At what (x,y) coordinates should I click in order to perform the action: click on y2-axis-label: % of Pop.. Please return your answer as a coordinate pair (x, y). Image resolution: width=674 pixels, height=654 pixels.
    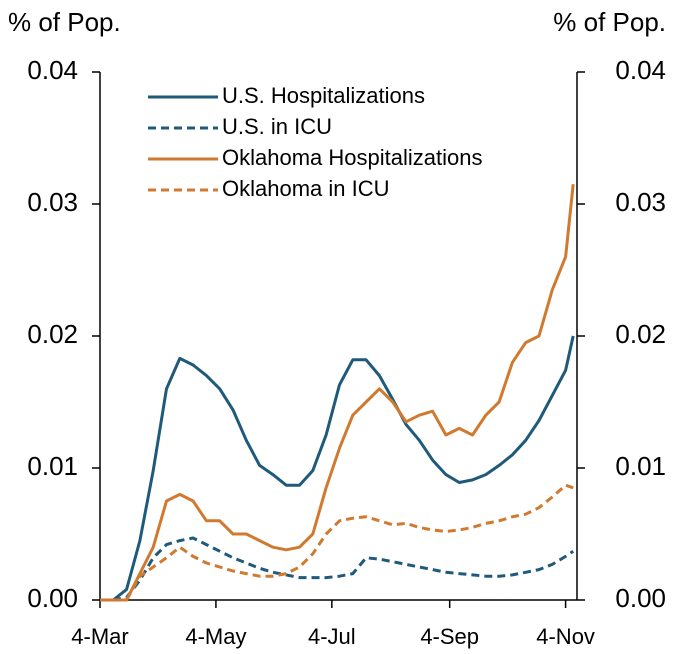
    Looking at the image, I should click on (609, 22).